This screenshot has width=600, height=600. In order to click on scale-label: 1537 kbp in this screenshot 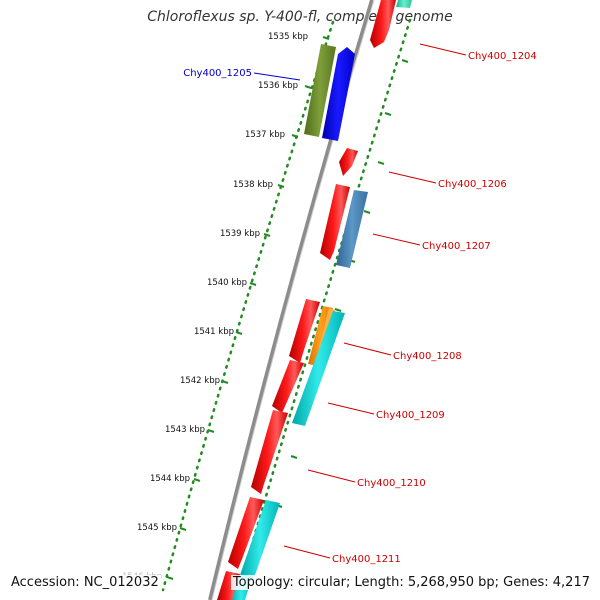, I will do `click(265, 135)`.